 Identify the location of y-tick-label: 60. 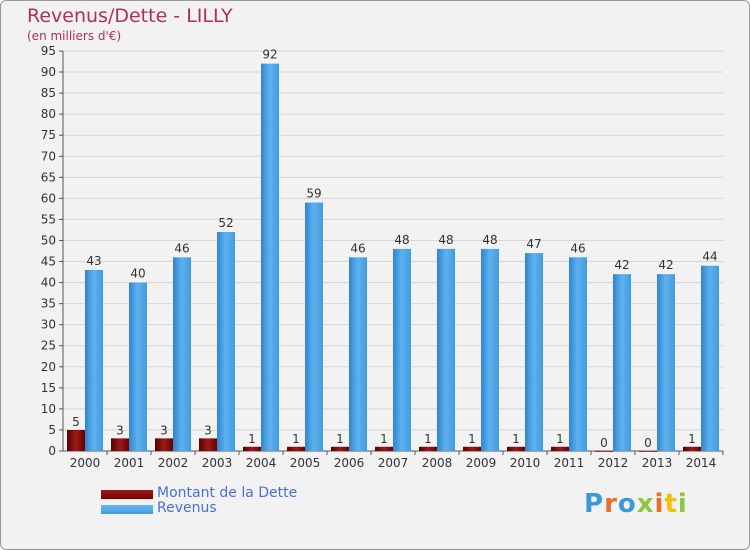
(48, 198).